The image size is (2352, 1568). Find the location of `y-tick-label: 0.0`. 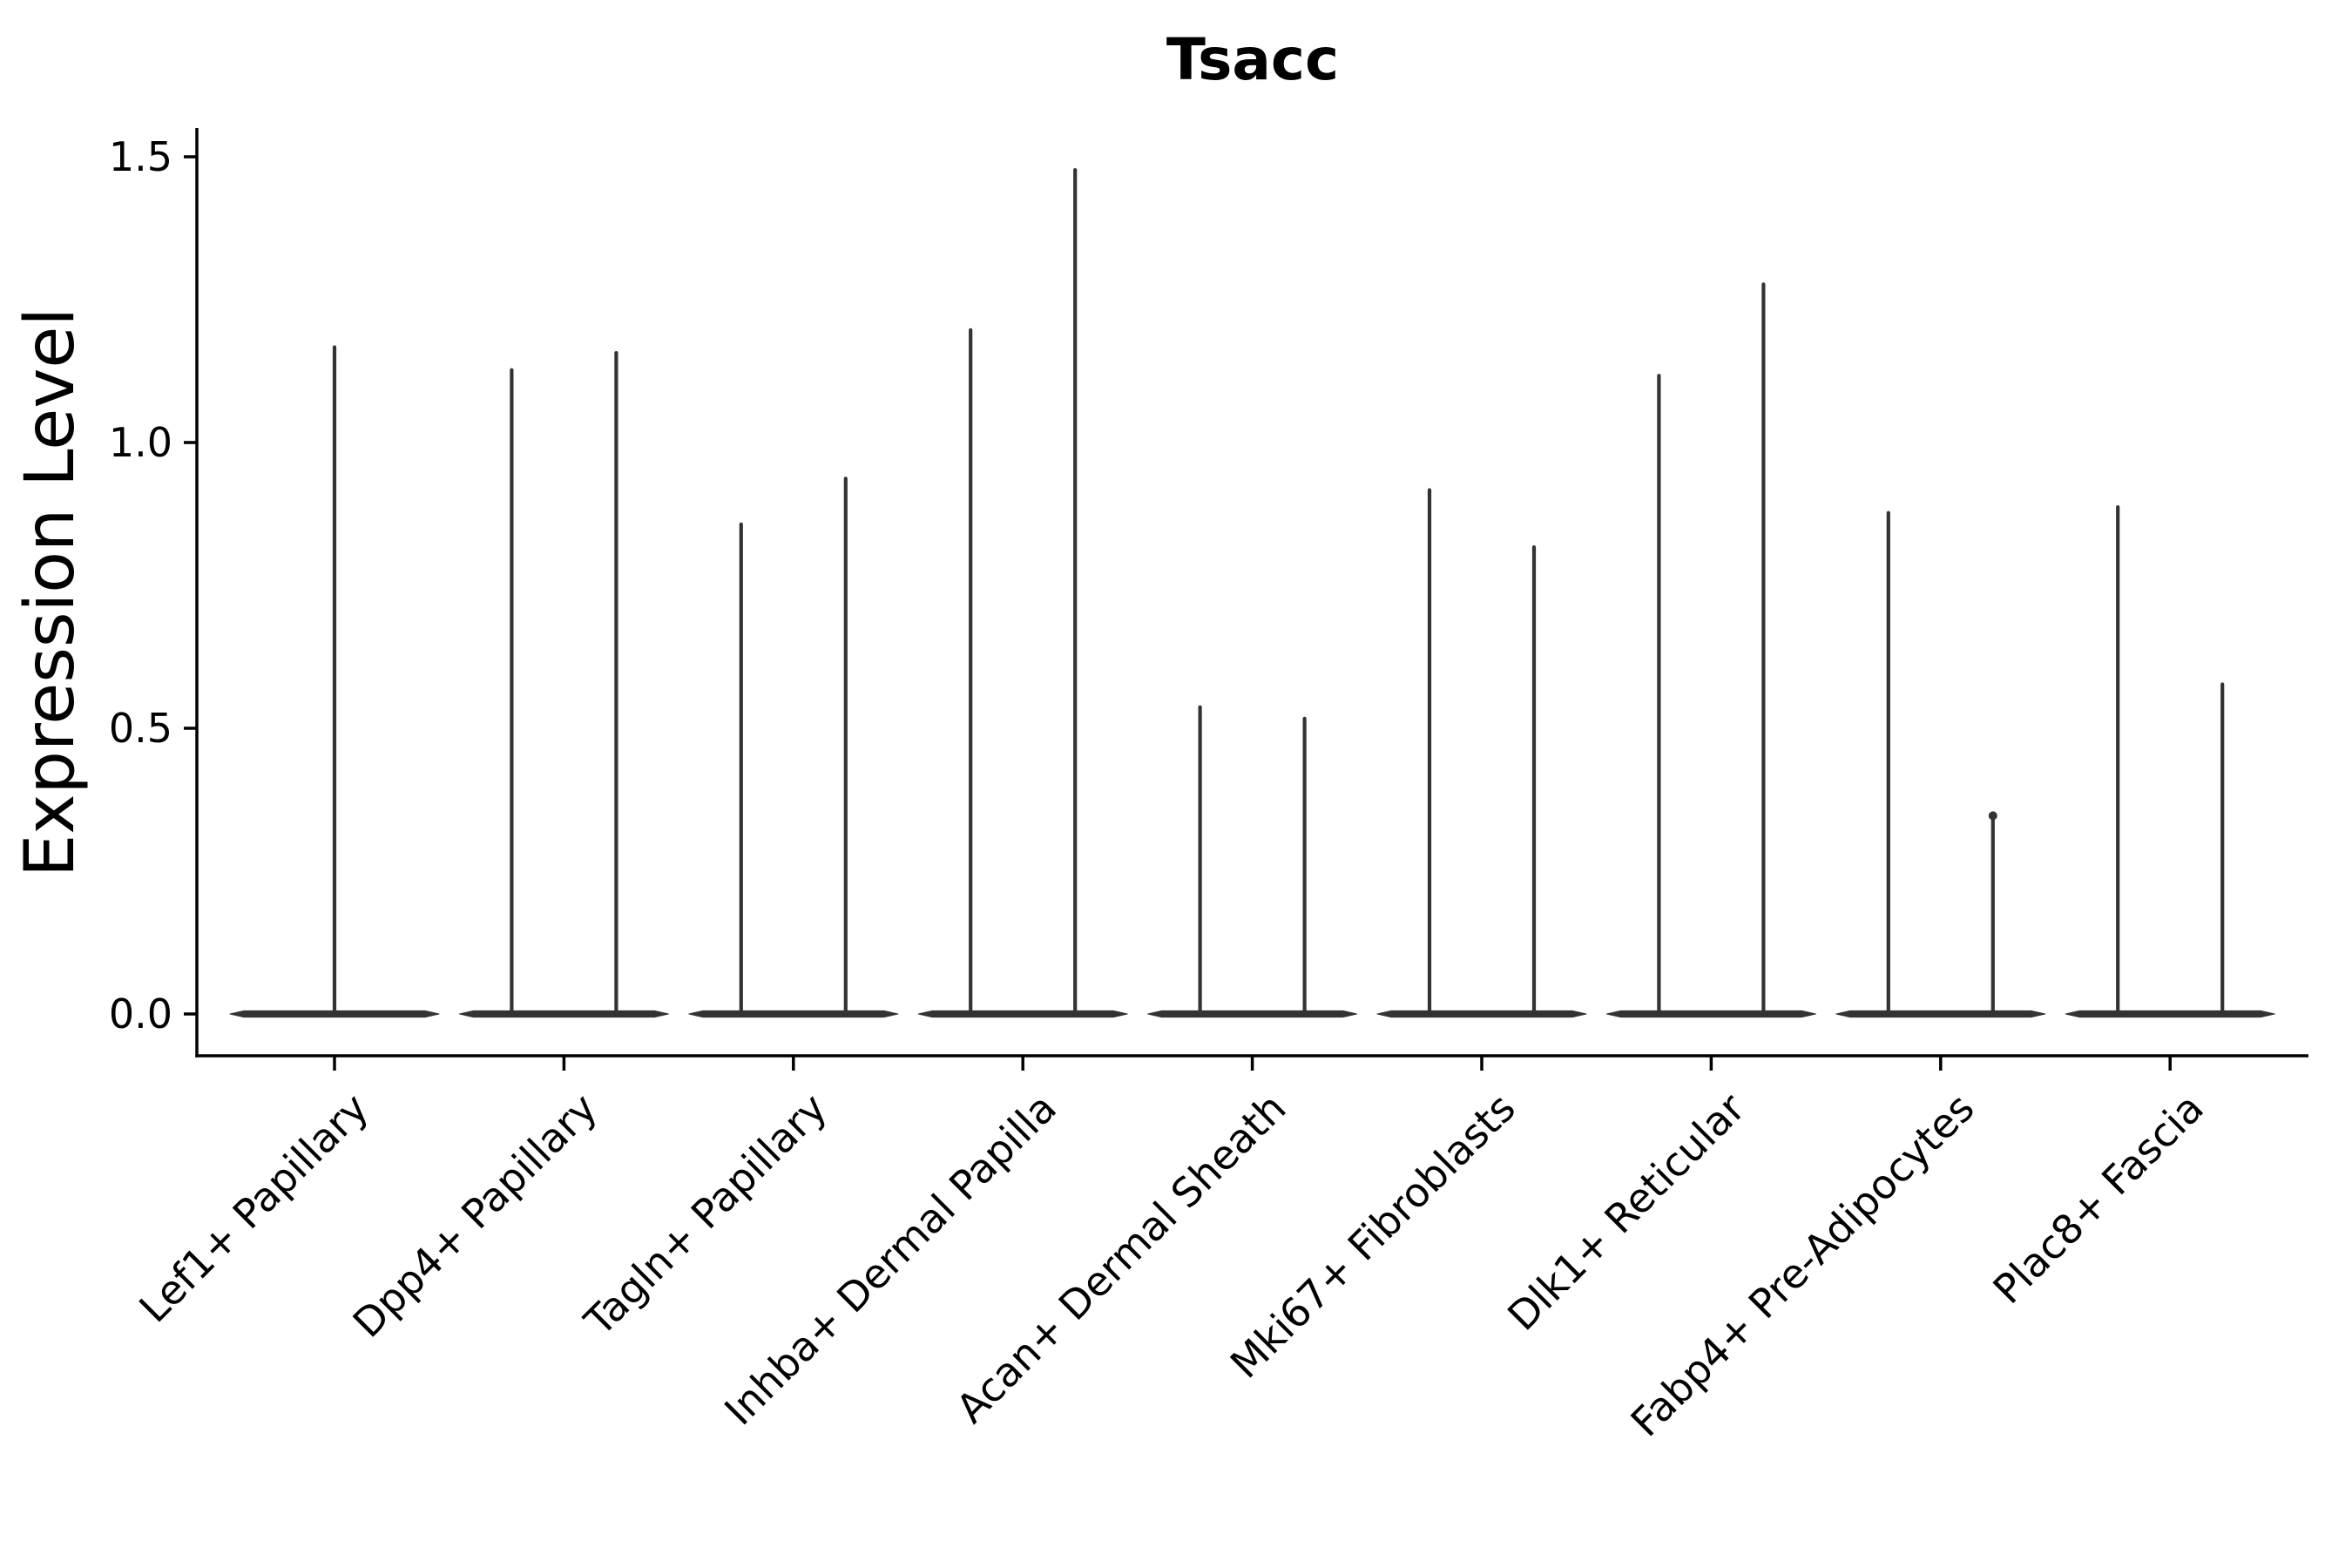

y-tick-label: 0.0 is located at coordinates (140, 1014).